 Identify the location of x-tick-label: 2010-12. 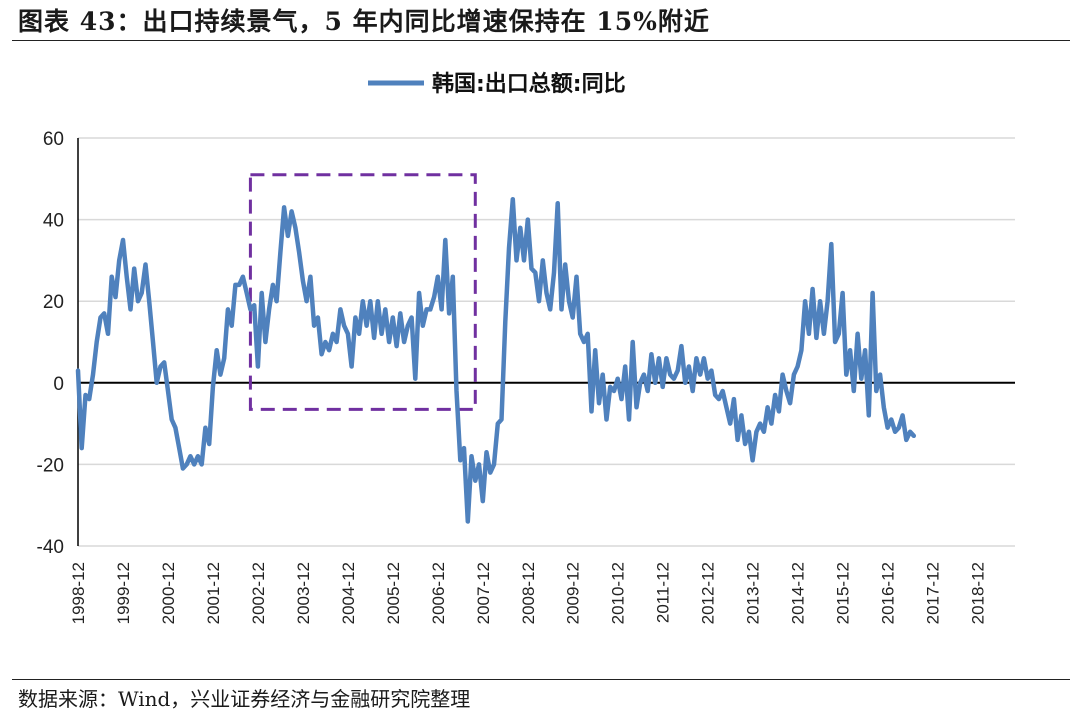
(618, 593).